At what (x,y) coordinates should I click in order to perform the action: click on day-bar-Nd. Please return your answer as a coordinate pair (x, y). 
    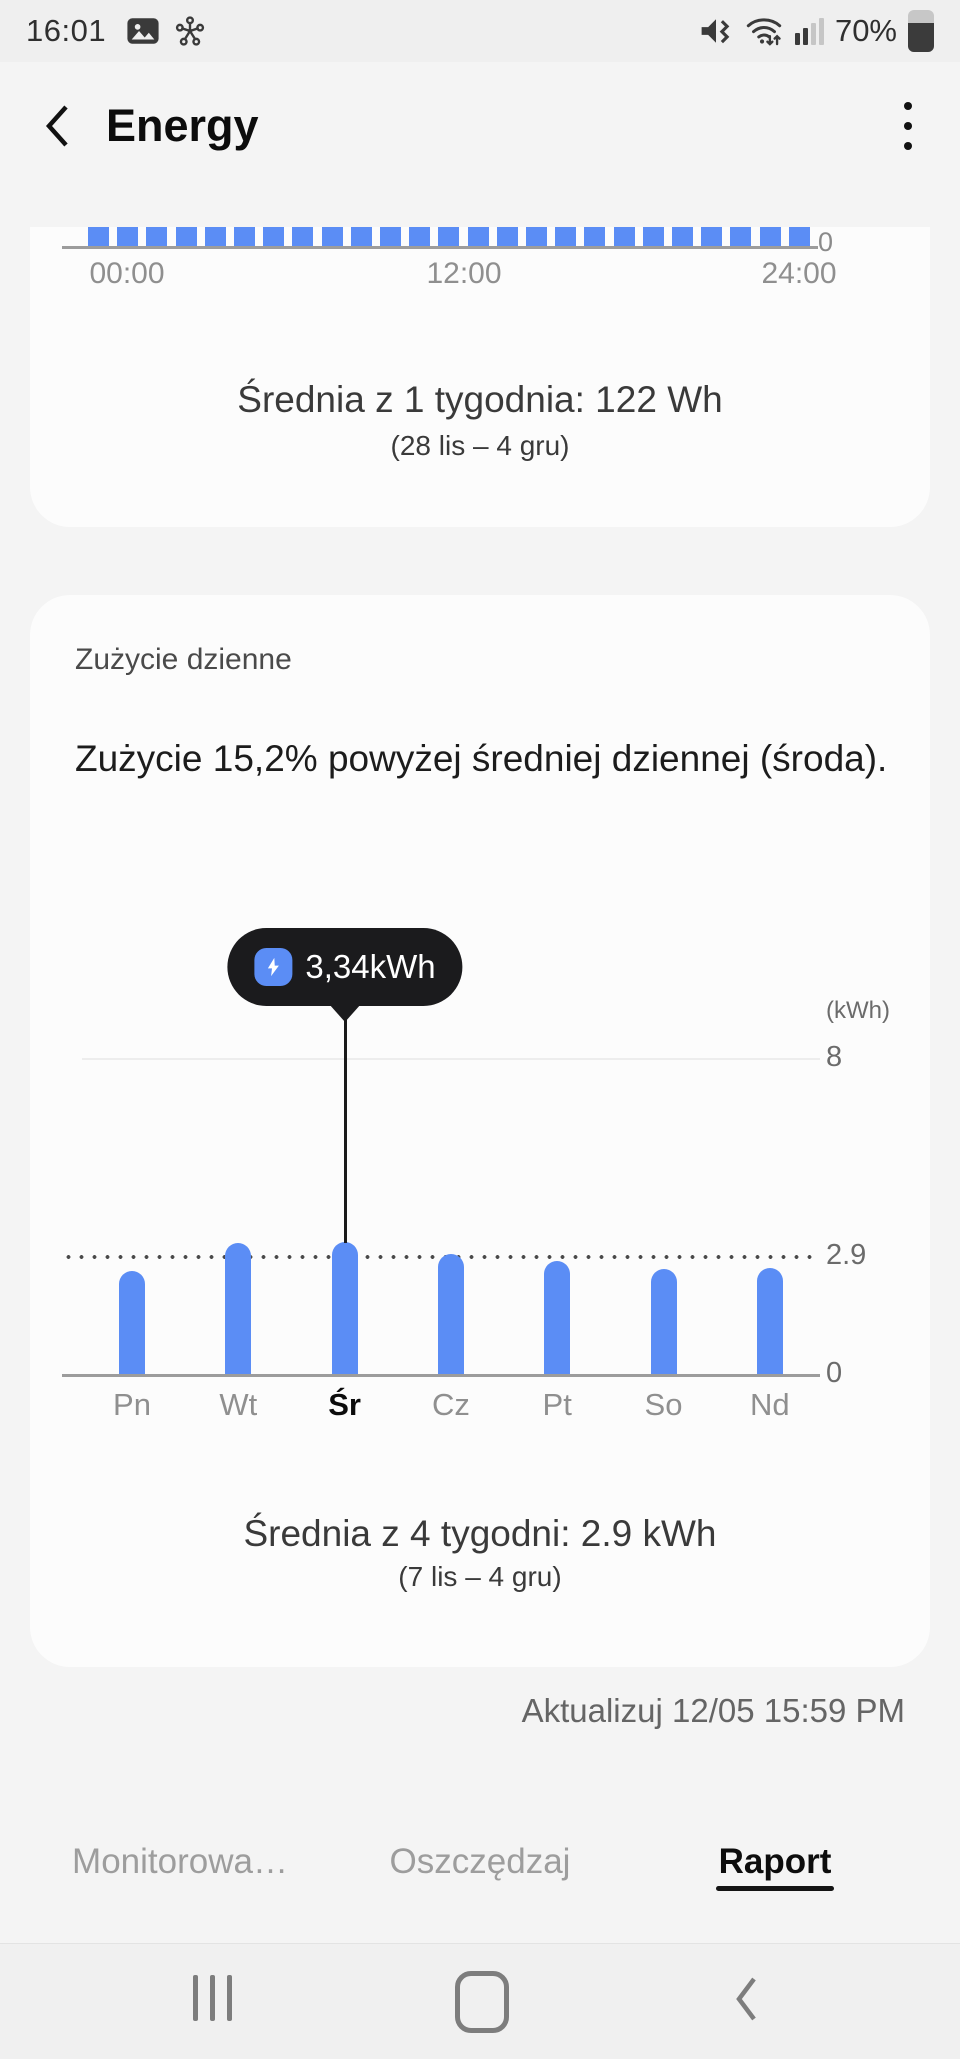
    Looking at the image, I should click on (769, 1321).